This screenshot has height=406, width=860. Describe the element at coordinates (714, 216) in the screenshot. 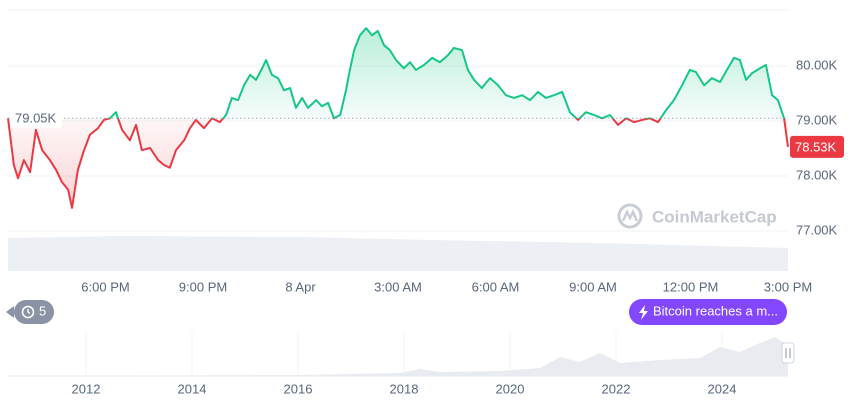

I see `watermark-text: CoinMarketCap` at that location.